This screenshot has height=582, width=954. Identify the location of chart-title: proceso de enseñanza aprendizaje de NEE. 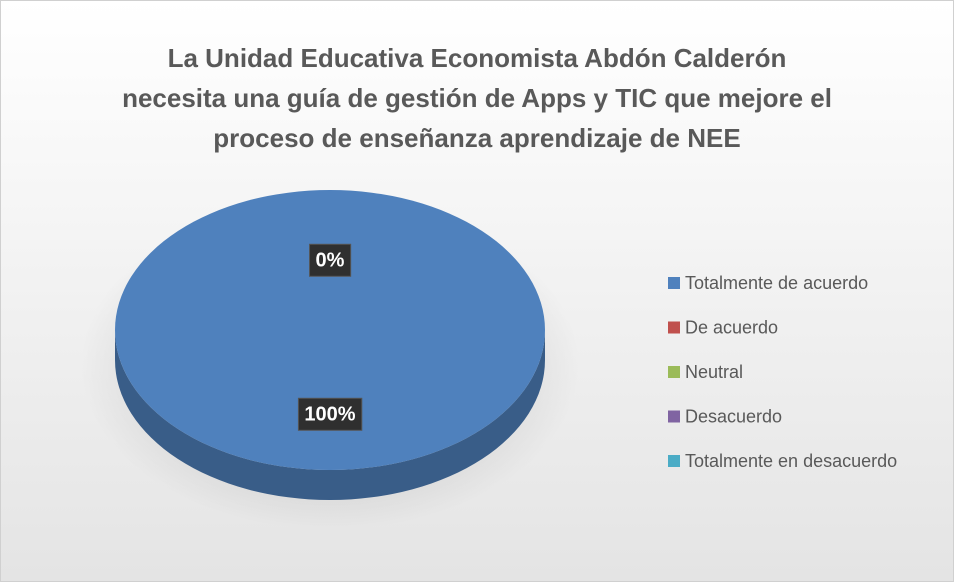
(476, 138).